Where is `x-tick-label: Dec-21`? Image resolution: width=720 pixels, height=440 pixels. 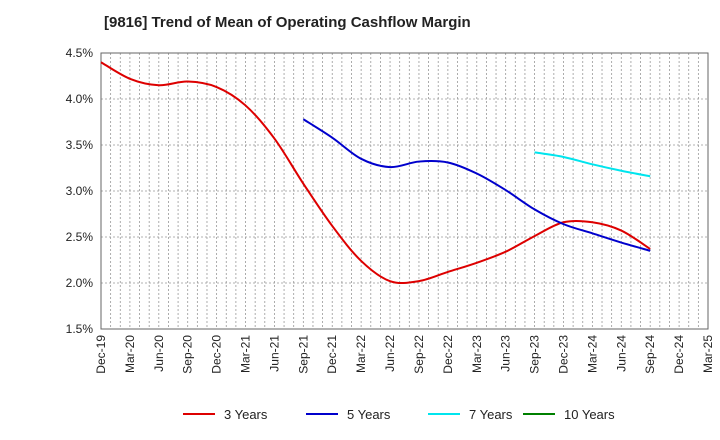
x-tick-label: Dec-21 is located at coordinates (332, 354).